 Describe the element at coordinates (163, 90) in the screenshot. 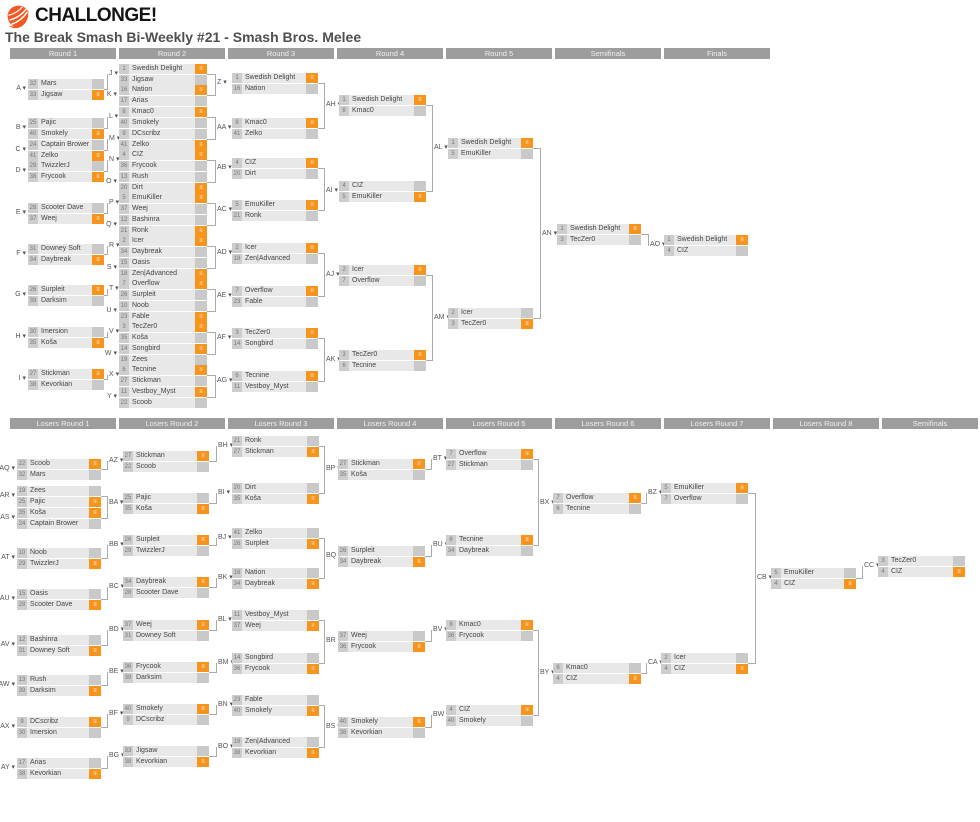

I see `player-row: 16 Nation ≡` at that location.